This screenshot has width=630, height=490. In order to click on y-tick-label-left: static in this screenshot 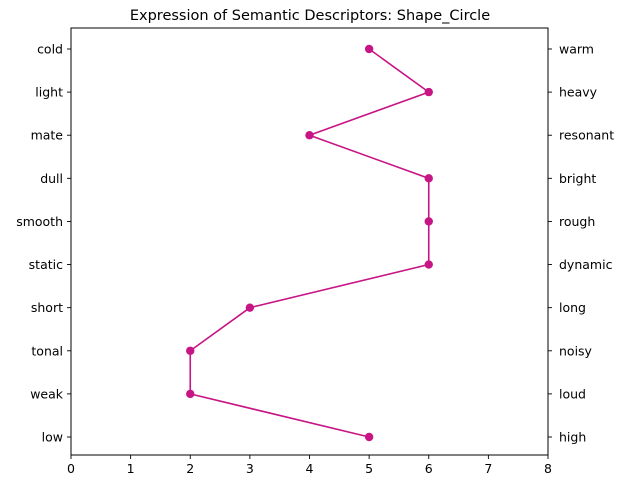, I will do `click(46, 264)`.